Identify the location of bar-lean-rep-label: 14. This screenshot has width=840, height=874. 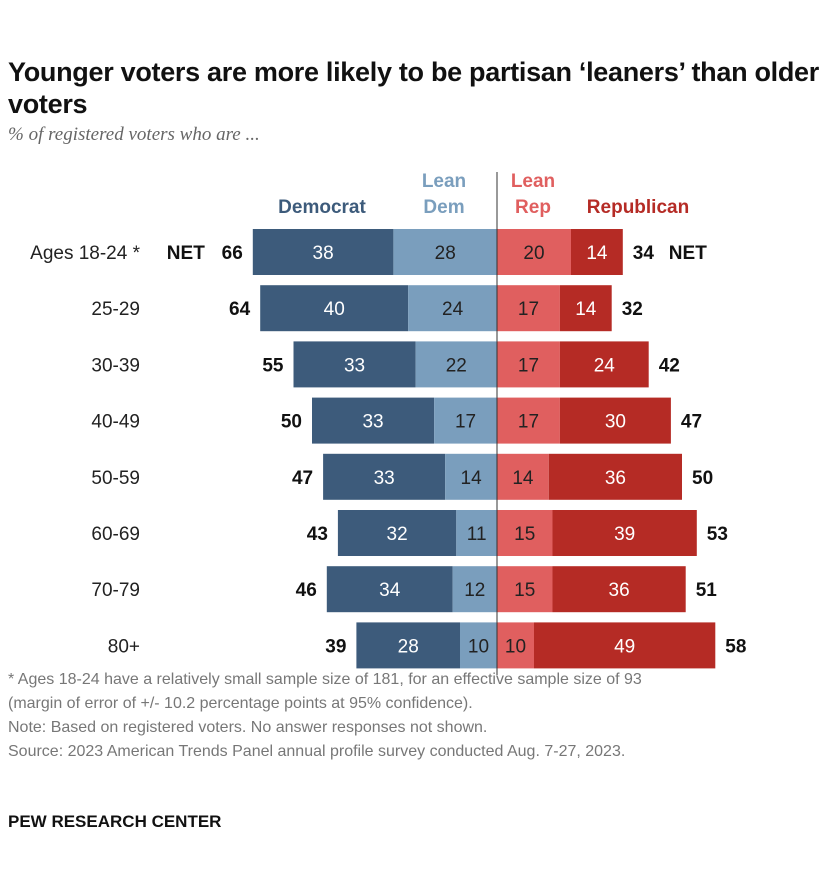
(523, 478).